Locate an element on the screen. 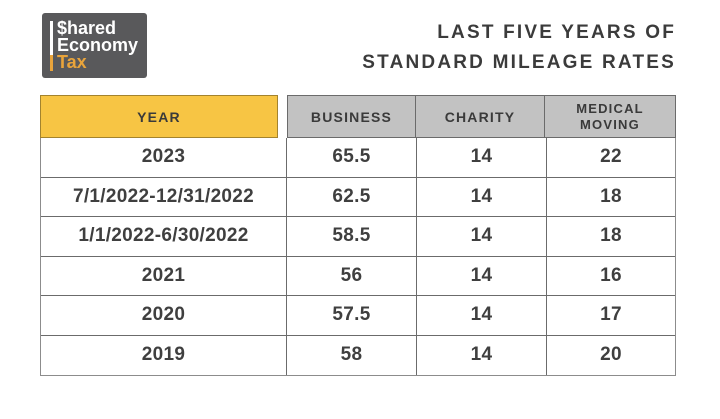  cell-business: 56 is located at coordinates (352, 275).